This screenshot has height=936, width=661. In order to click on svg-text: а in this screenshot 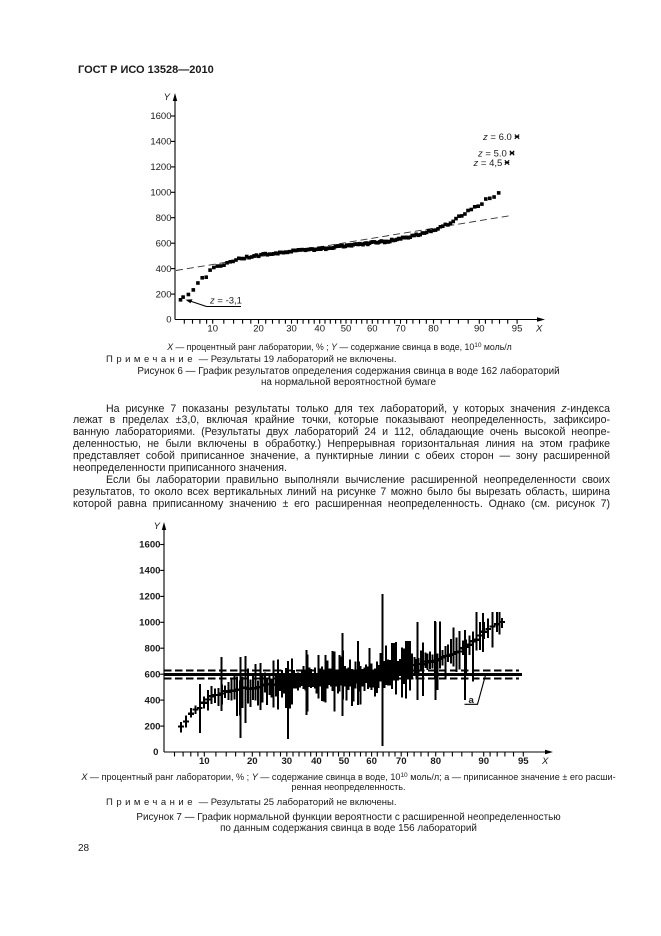, I will do `click(472, 700)`.